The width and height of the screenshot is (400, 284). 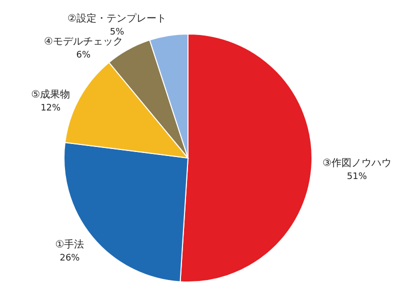 What do you see at coordinates (50, 94) in the screenshot?
I see `slice-label: ⑤成果物` at bounding box center [50, 94].